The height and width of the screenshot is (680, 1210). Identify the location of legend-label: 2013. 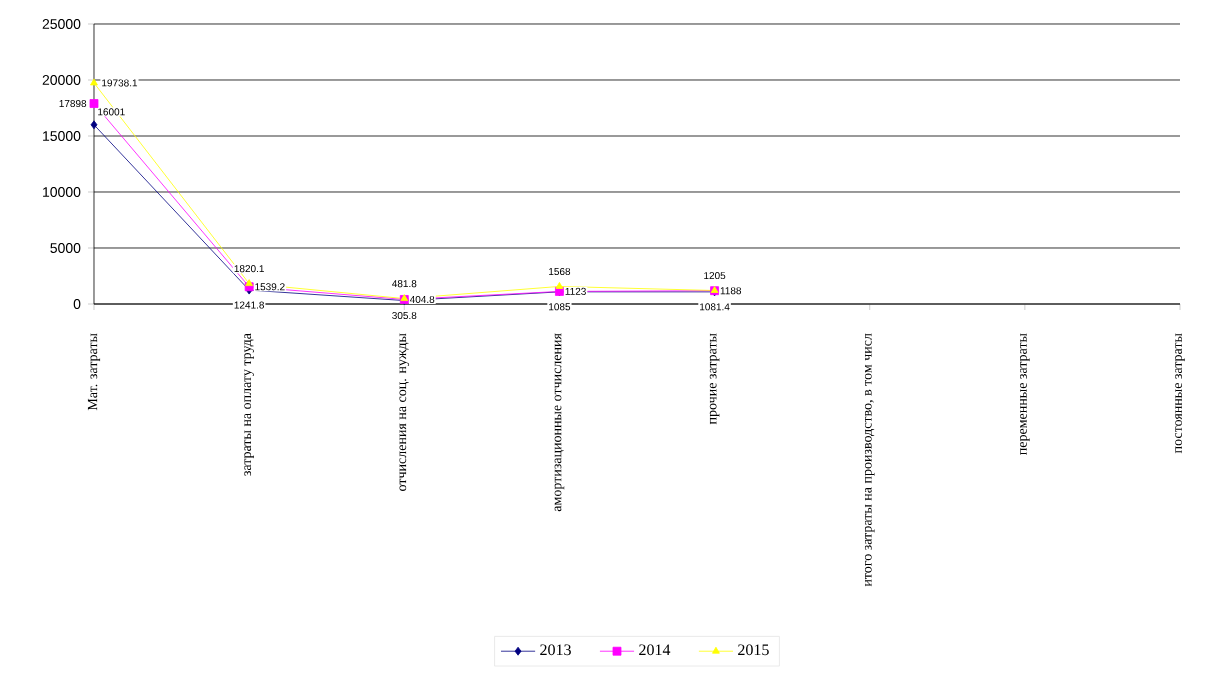
(555, 650).